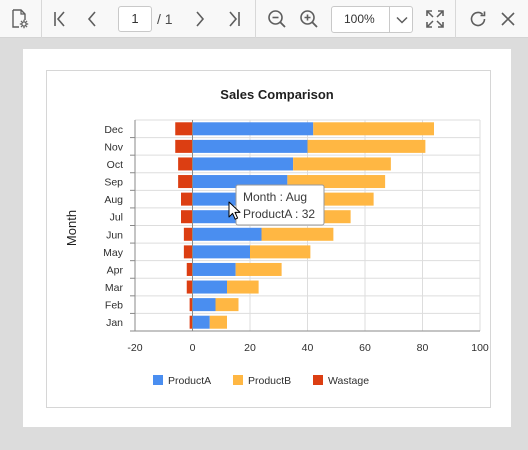  Describe the element at coordinates (116, 218) in the screenshot. I see `y-tick-label: Jul` at that location.